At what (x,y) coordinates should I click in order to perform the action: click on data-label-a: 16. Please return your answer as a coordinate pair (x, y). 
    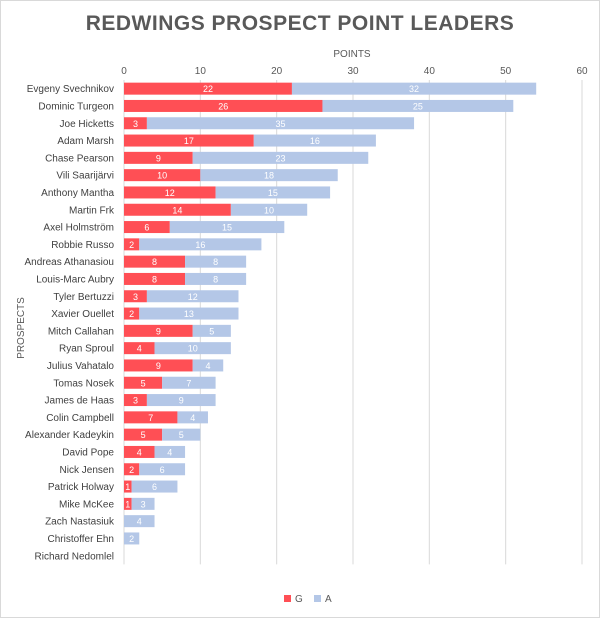
    Looking at the image, I should click on (200, 245).